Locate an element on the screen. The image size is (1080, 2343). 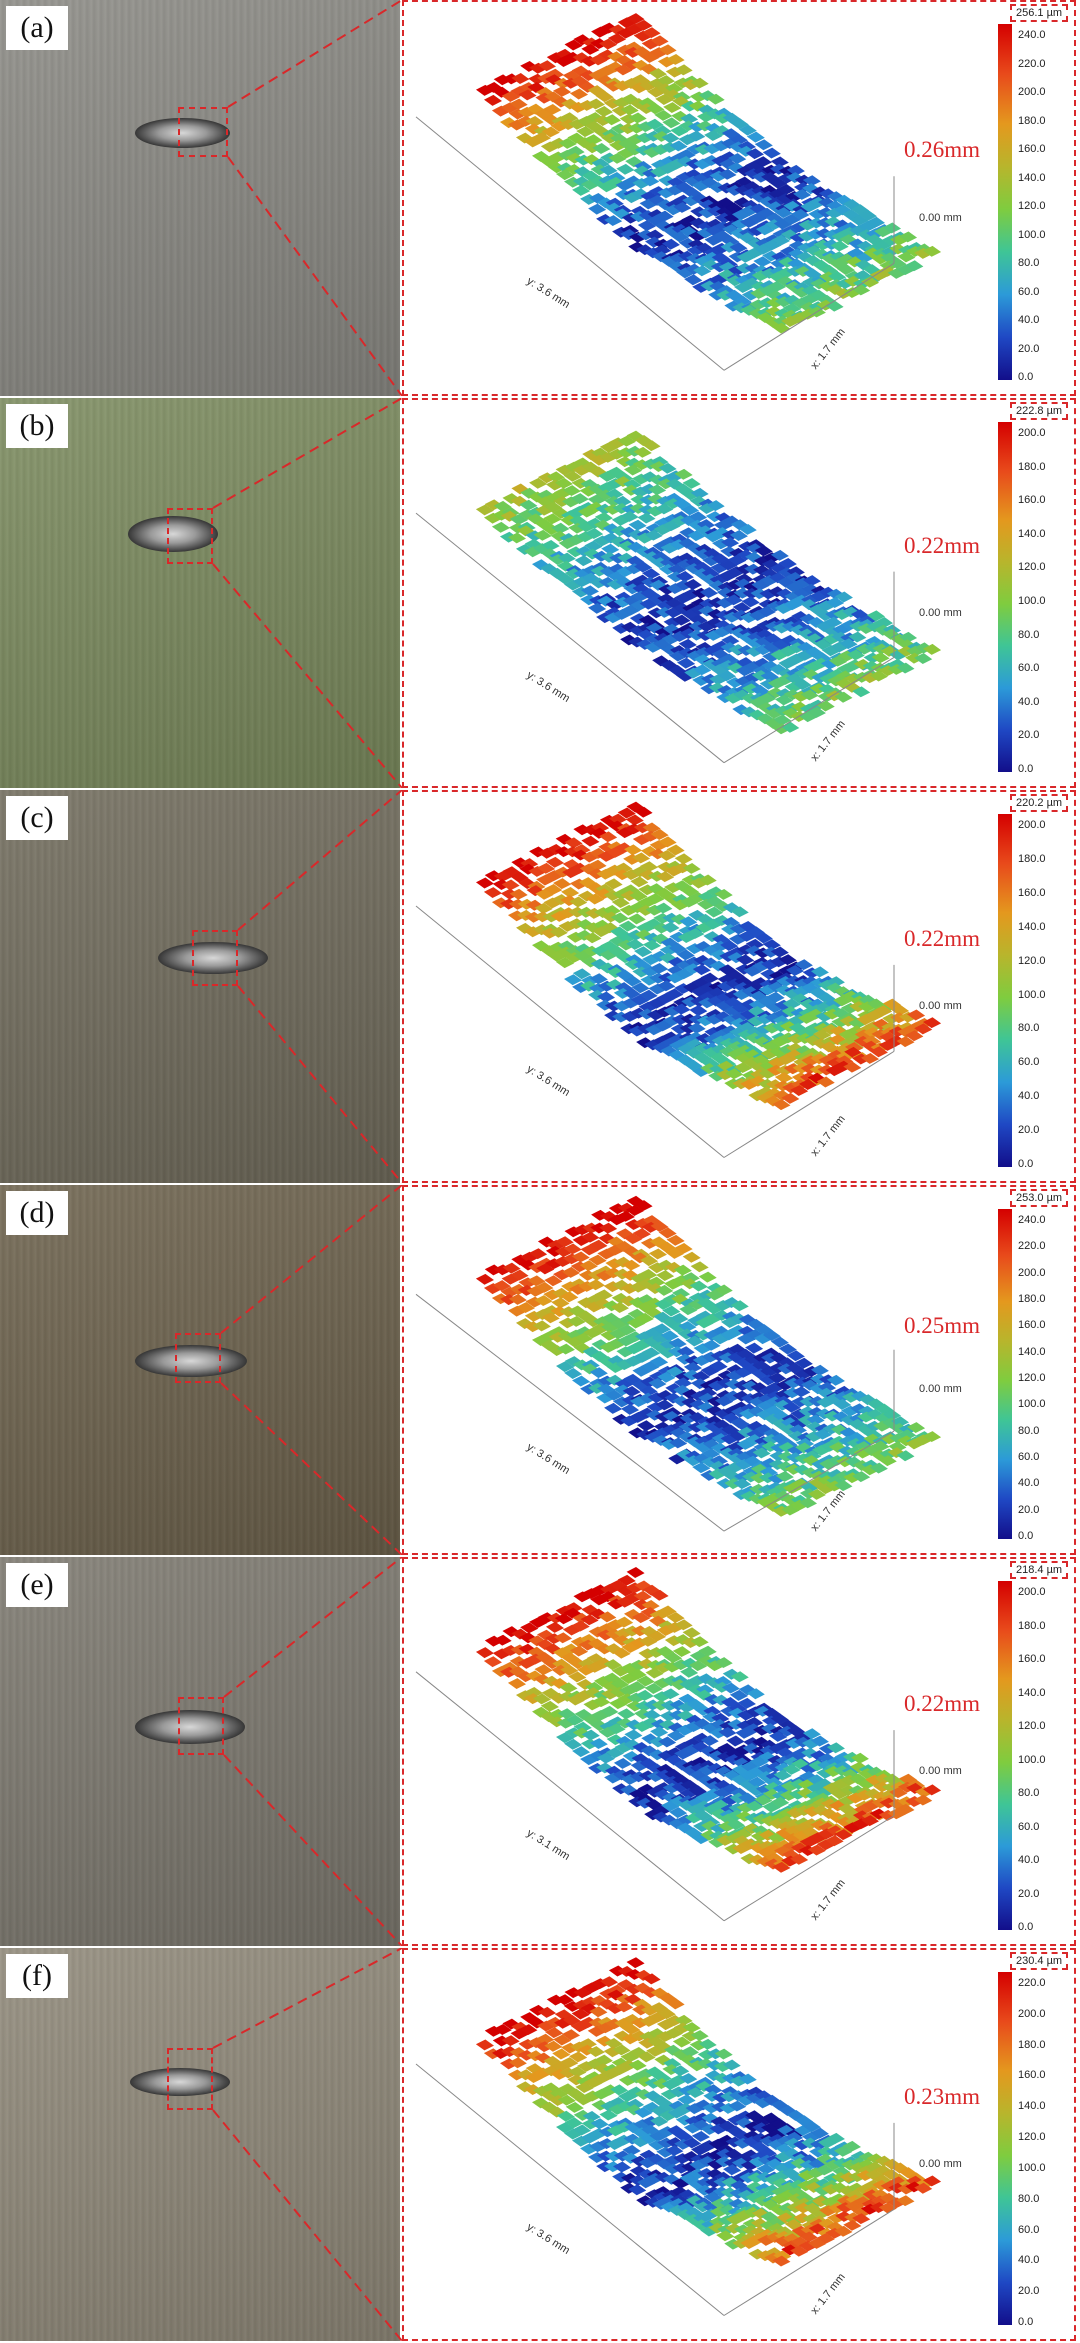
colorbar-max-label: 218.4 µm is located at coordinates (1039, 1570).